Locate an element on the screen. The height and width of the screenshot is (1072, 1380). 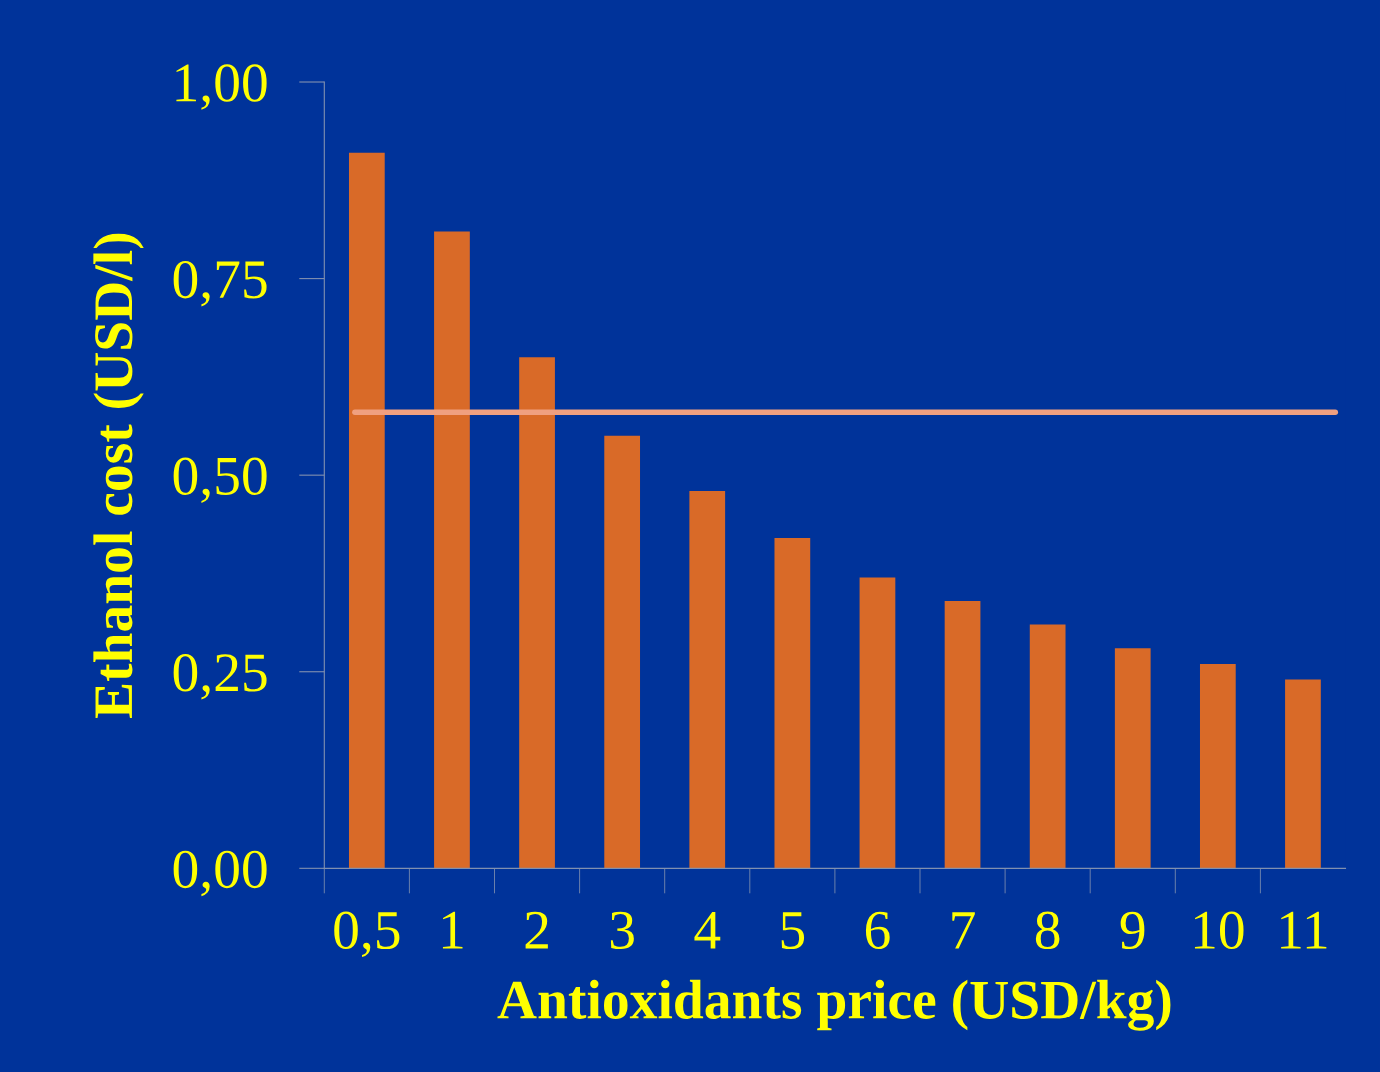
x-tick-label: 1 is located at coordinates (452, 930).